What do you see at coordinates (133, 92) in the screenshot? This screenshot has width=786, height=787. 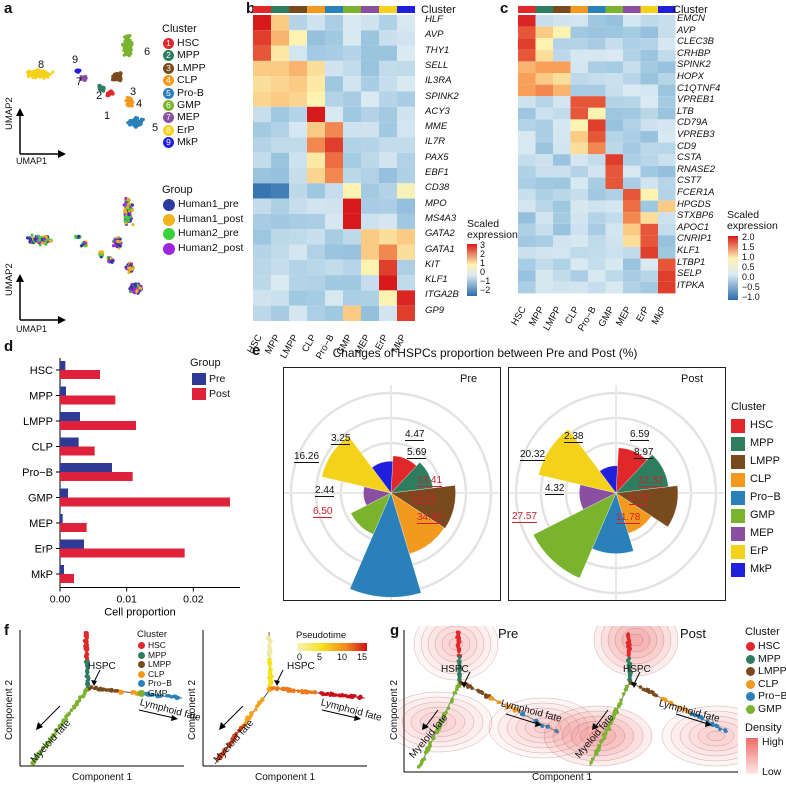 I see `umap-cluster-number: 3` at bounding box center [133, 92].